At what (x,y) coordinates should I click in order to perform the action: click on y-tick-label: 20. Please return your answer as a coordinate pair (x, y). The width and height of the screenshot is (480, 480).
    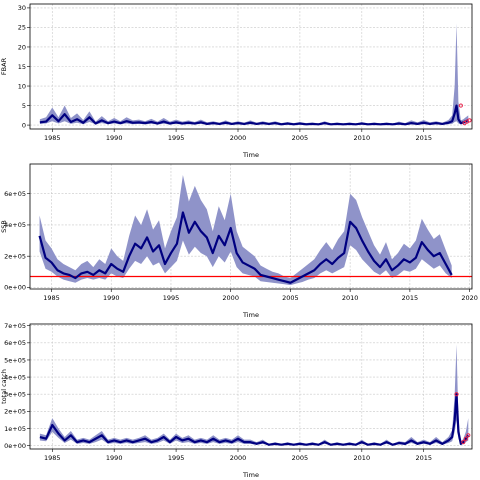
    Looking at the image, I should click on (22, 47).